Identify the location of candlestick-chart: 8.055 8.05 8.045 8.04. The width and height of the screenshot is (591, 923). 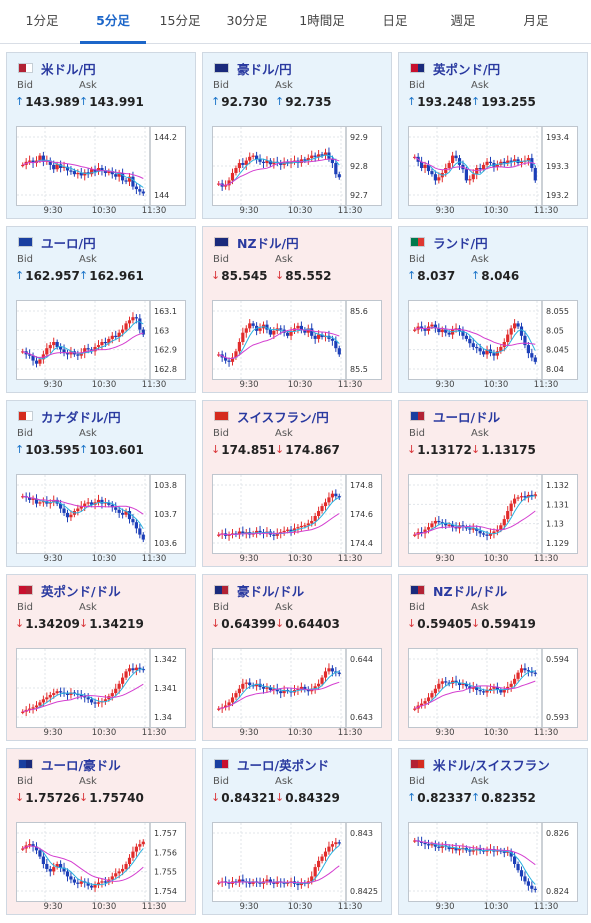
(493, 340).